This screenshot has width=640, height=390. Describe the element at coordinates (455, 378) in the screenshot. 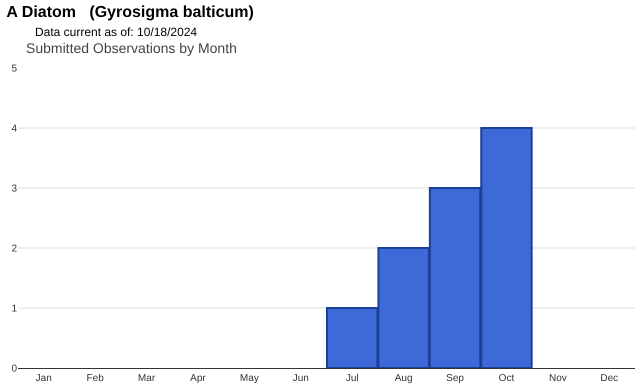

I see `x-tick-label: Sep` at that location.